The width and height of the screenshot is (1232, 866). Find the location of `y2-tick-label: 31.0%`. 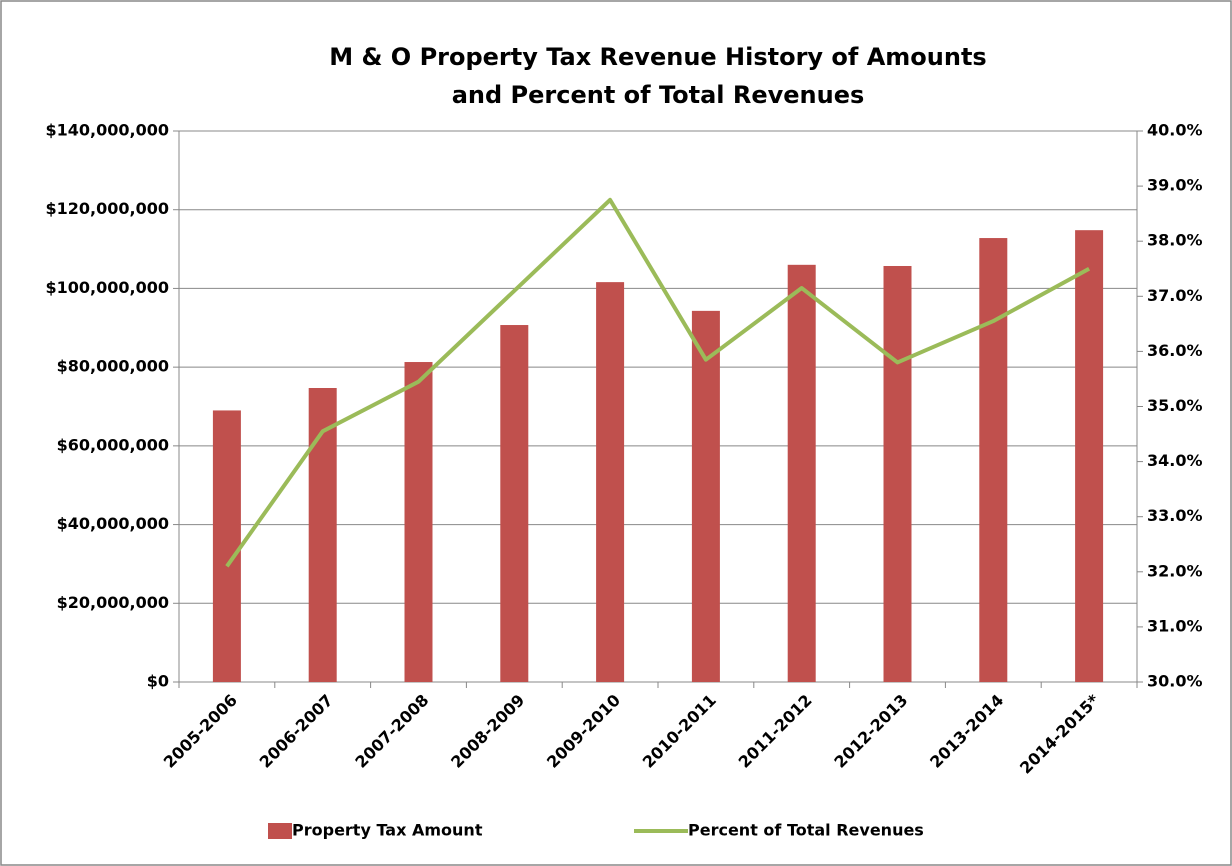

y2-tick-label: 31.0% is located at coordinates (1175, 625).